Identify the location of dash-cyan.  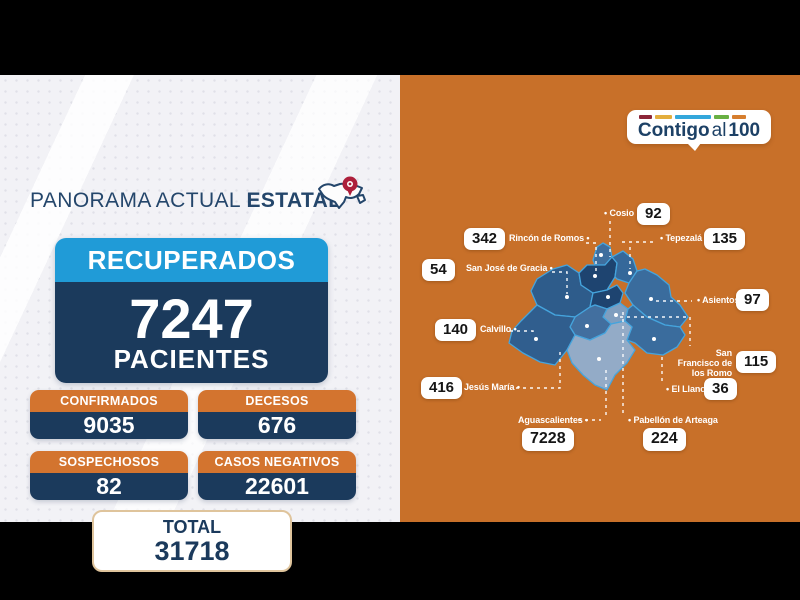
(693, 117).